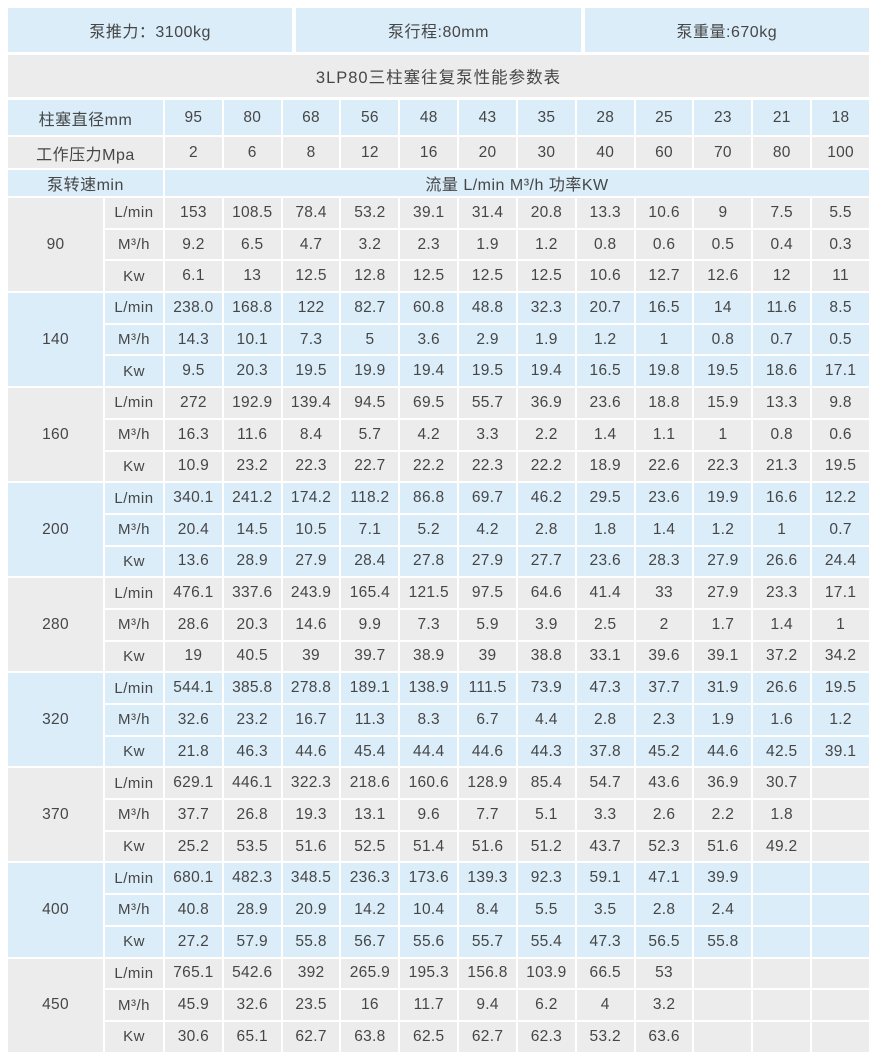 The width and height of the screenshot is (877, 1059). What do you see at coordinates (840, 498) in the screenshot?
I see `data-value-cell: 12.2` at bounding box center [840, 498].